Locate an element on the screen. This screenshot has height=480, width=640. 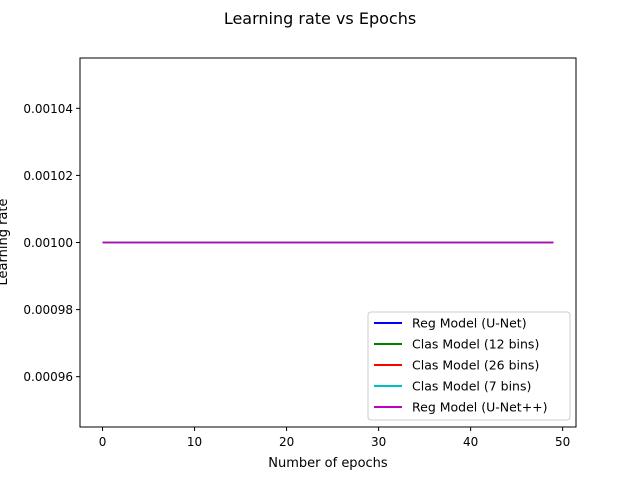
legend-box is located at coordinates (469, 366).